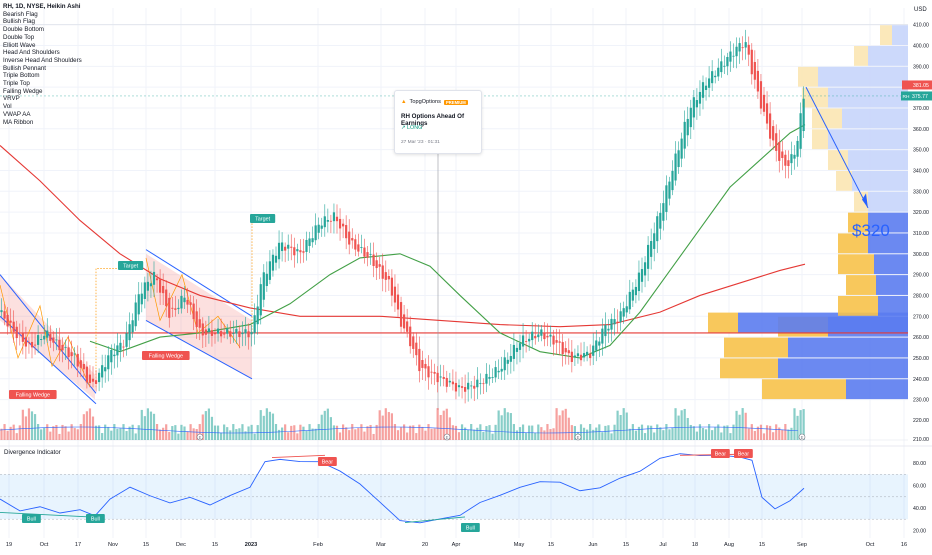 This screenshot has width=932, height=555. I want to click on indicator-item: Bearish Flag, so click(20, 14).